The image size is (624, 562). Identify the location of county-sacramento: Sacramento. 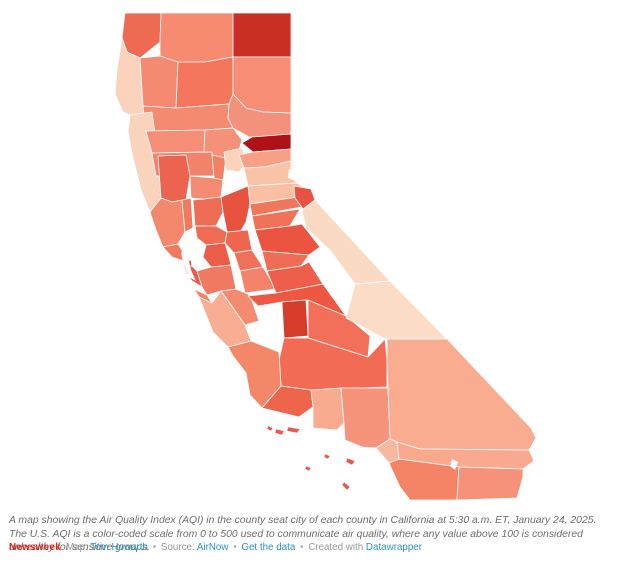
(235, 210).